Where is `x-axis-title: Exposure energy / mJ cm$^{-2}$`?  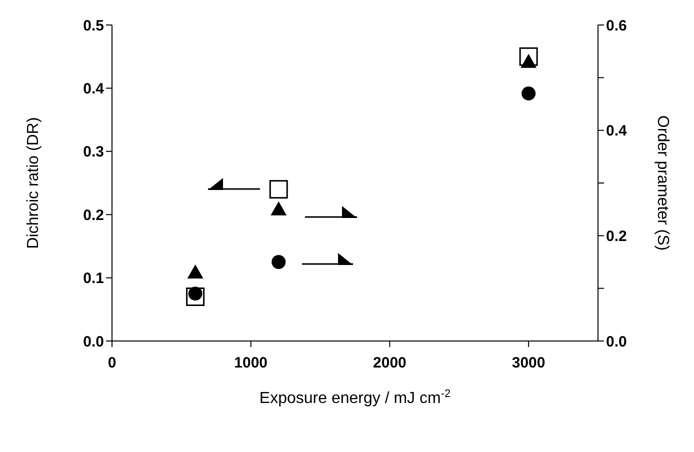 x-axis-title: Exposure energy / mJ cm$^{-2}$ is located at coordinates (355, 397).